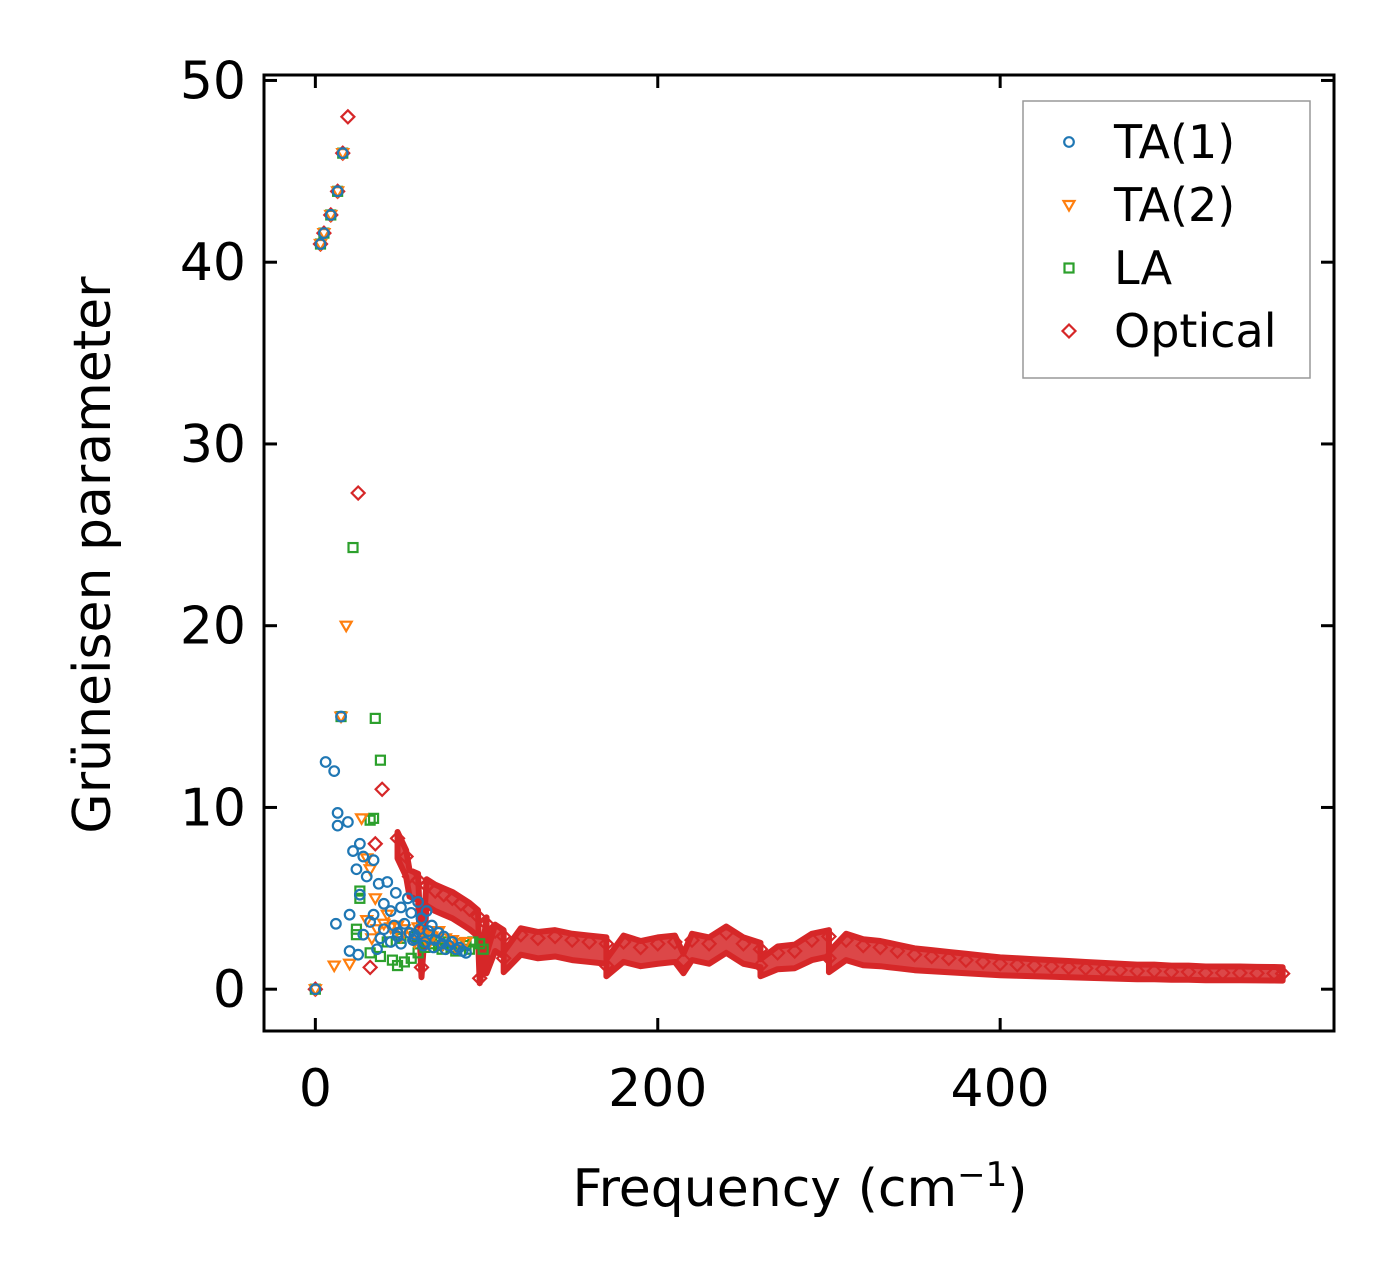 Image resolution: width=1394 pixels, height=1280 pixels. What do you see at coordinates (390, 571) in the screenshot?
I see `series-ta-1-` at bounding box center [390, 571].